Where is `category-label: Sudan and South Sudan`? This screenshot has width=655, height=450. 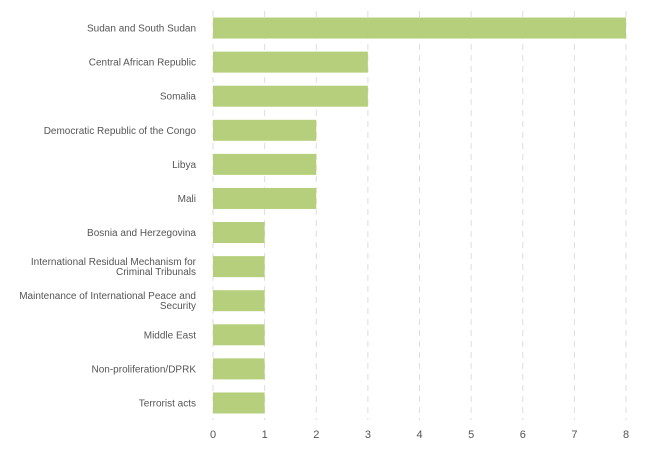
category-label: Sudan and South Sudan is located at coordinates (141, 29).